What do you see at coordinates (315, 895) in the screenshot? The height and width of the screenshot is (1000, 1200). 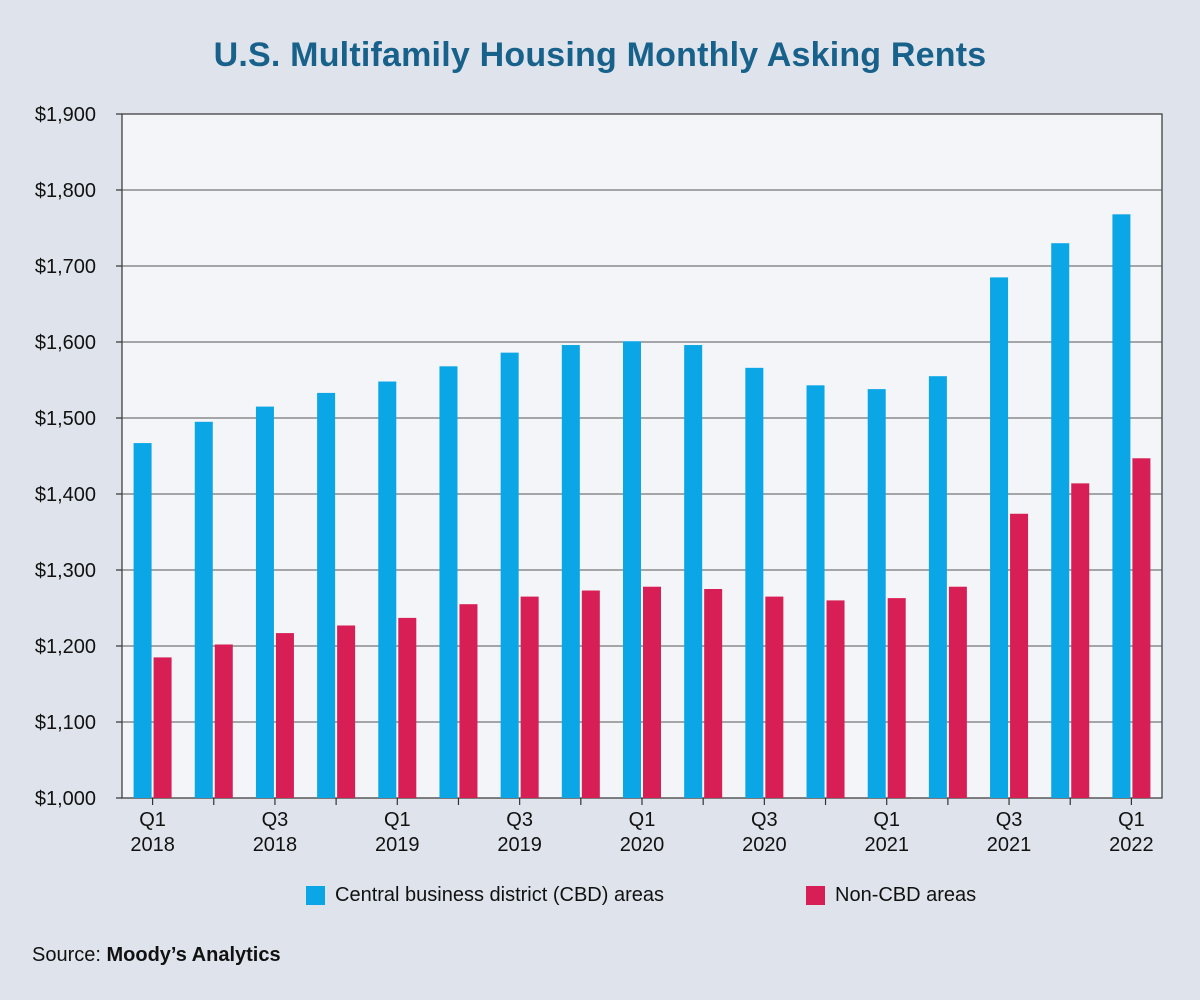 I see `legend-swatch-cbd` at bounding box center [315, 895].